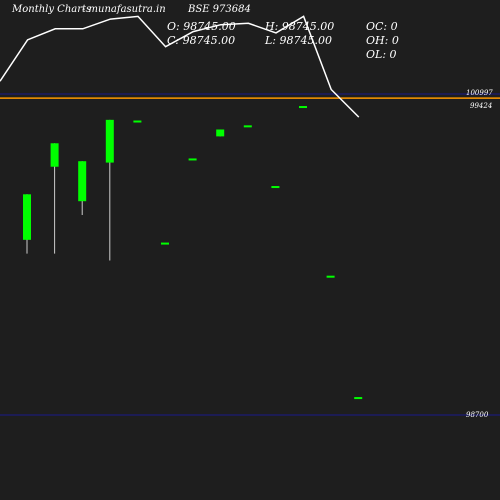 This screenshot has height=500, width=500. I want to click on close-line-series, so click(180, 66).